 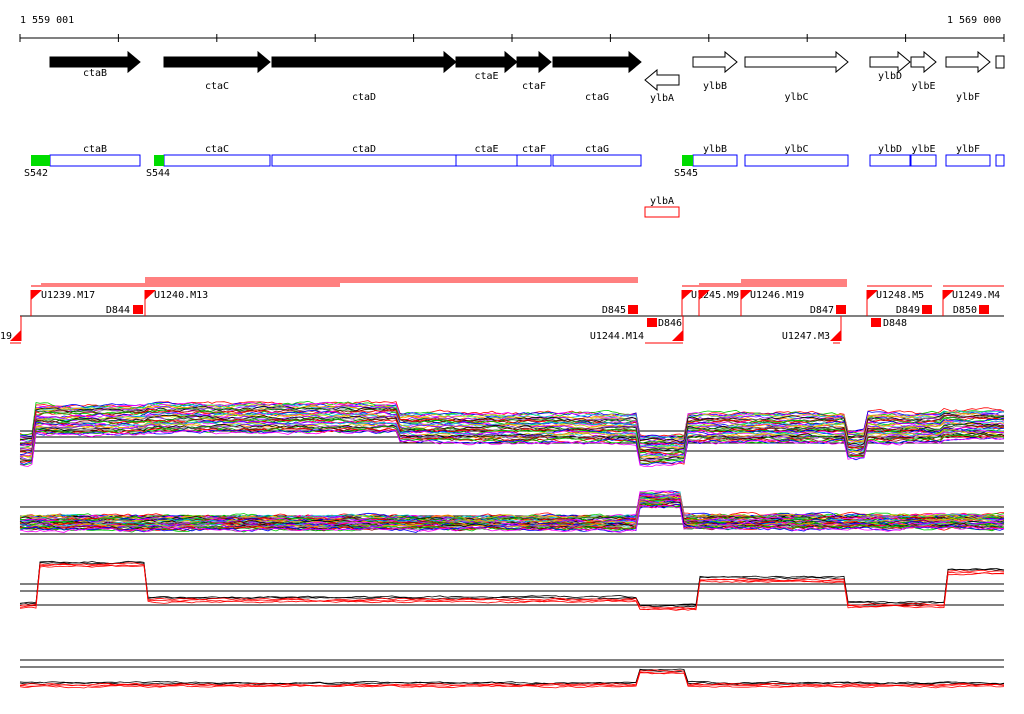 I want to click on lower-transcript-label: U1244.M14, so click(x=617, y=336).